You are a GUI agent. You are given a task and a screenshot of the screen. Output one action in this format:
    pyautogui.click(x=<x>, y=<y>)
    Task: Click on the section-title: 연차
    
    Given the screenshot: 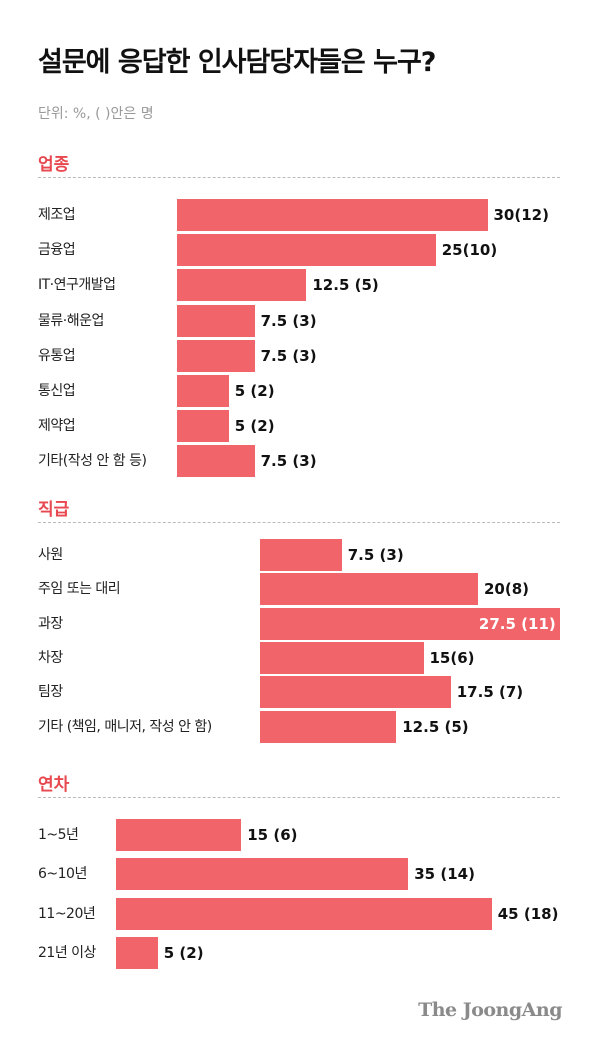 What is the action you would take?
    pyautogui.click(x=54, y=785)
    